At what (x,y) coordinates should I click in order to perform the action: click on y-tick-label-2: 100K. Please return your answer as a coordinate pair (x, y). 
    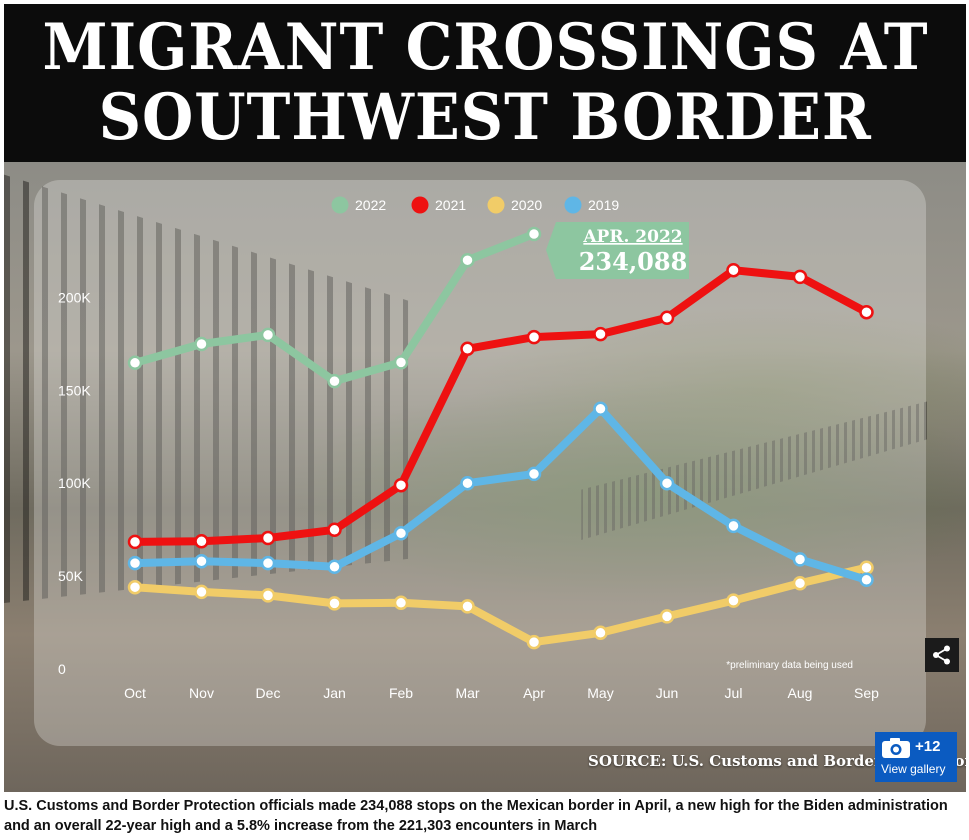
    Looking at the image, I should click on (74, 483).